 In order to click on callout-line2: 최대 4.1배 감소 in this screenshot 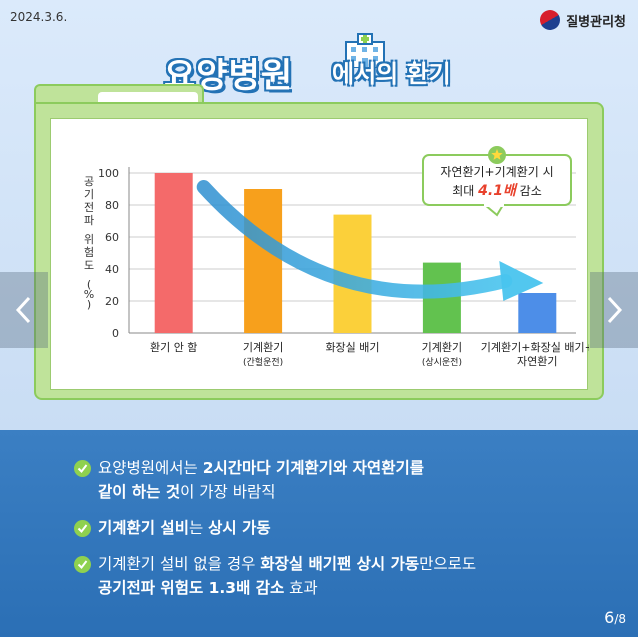, I will do `click(497, 191)`.